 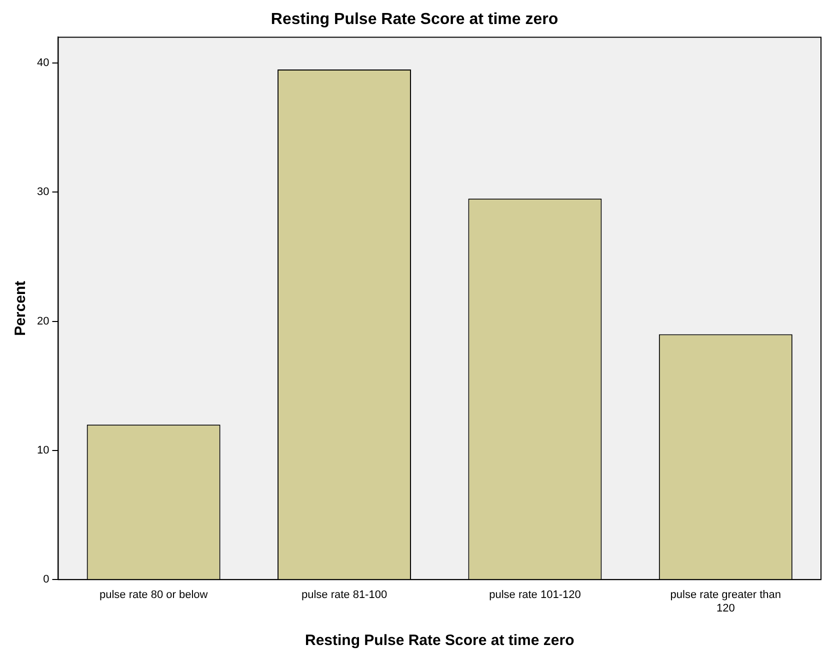 I want to click on x-tick-label: pulse rate 80 or below, so click(x=153, y=595).